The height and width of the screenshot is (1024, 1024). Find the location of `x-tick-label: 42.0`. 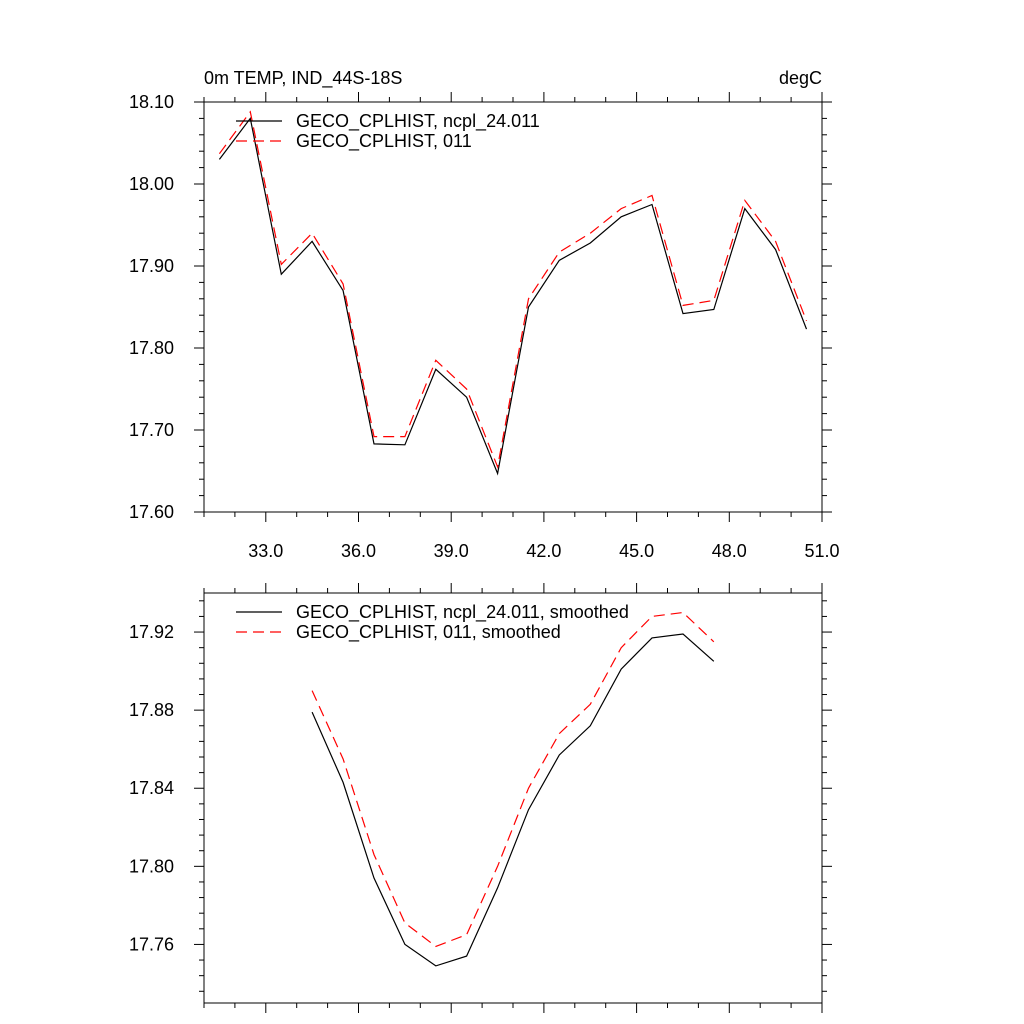

x-tick-label: 42.0 is located at coordinates (543, 551).